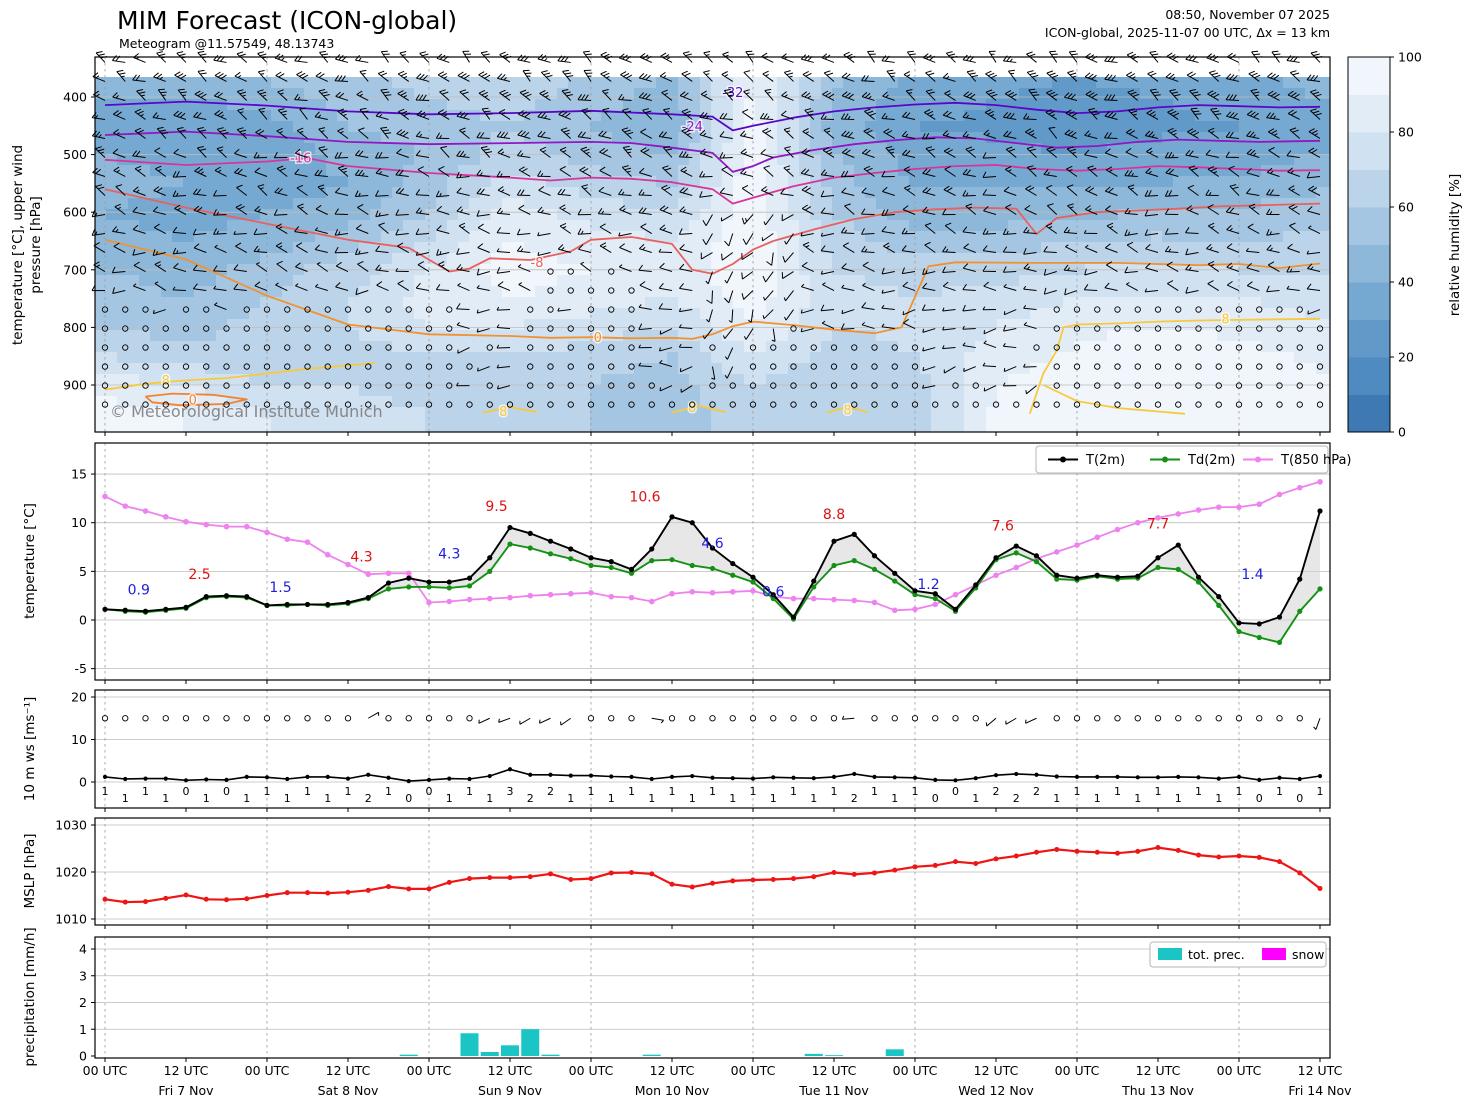 The height and width of the screenshot is (1105, 1469). I want to click on svg-text: -5, so click(81, 668).